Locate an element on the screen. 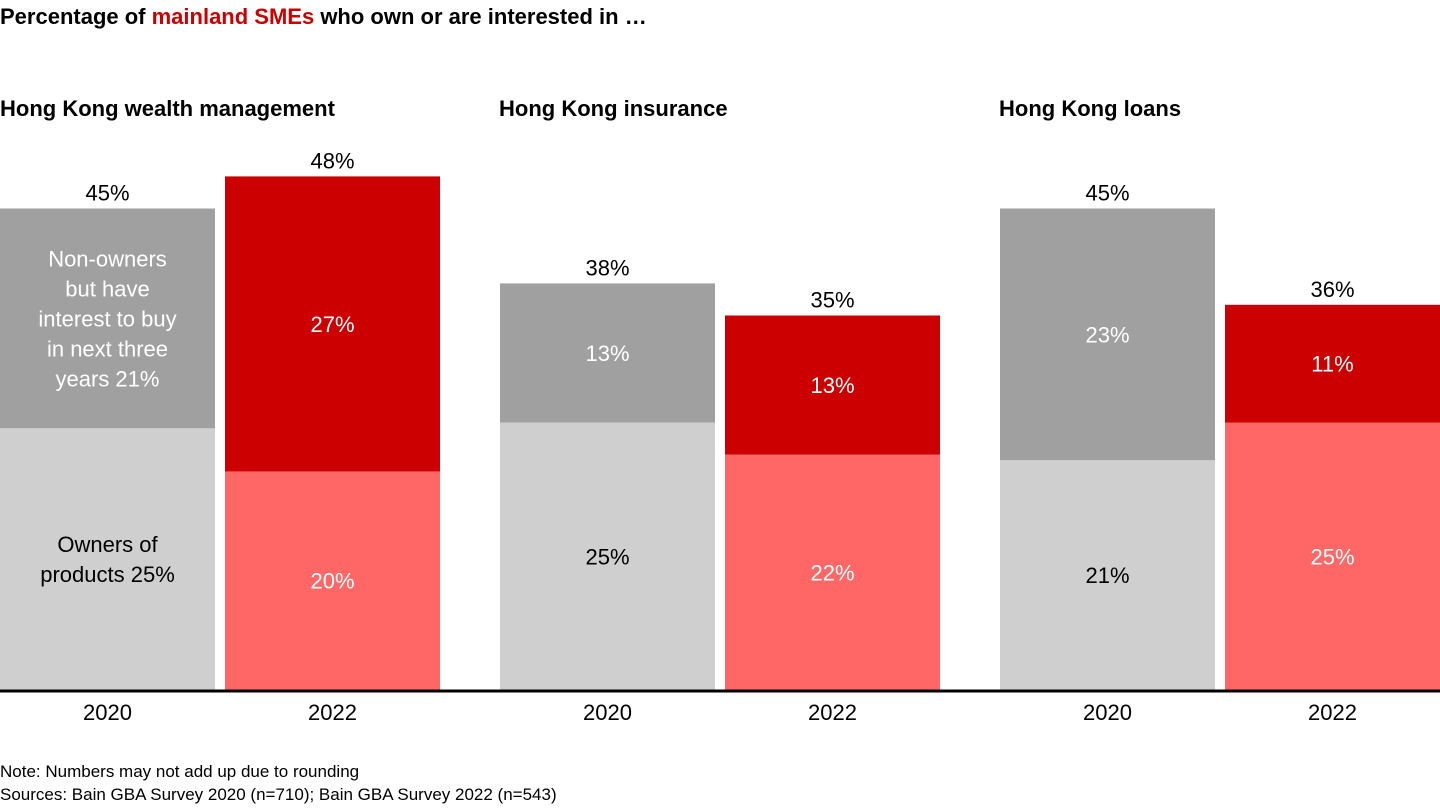  bar-segment-nonowners-wealth-2022 is located at coordinates (332, 324).